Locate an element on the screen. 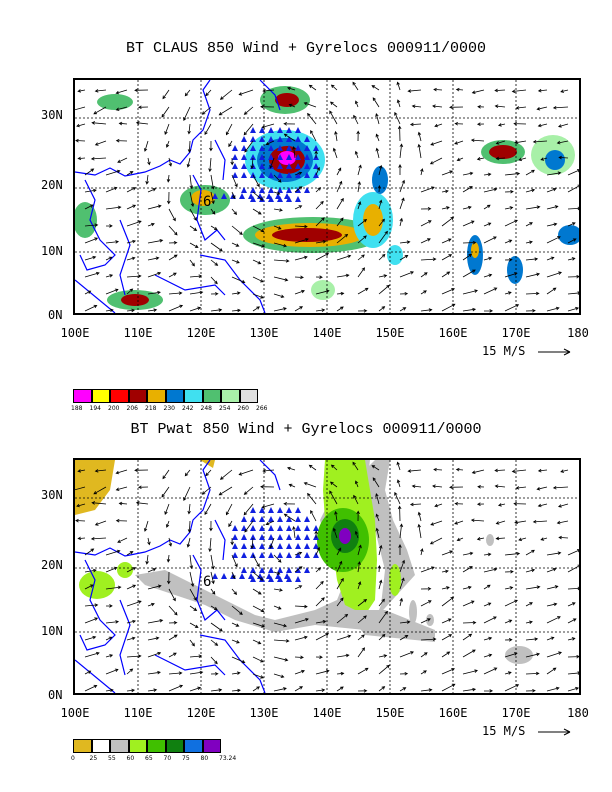 This screenshot has height=792, width=612. colorbar-label: 73.24 is located at coordinates (228, 758).